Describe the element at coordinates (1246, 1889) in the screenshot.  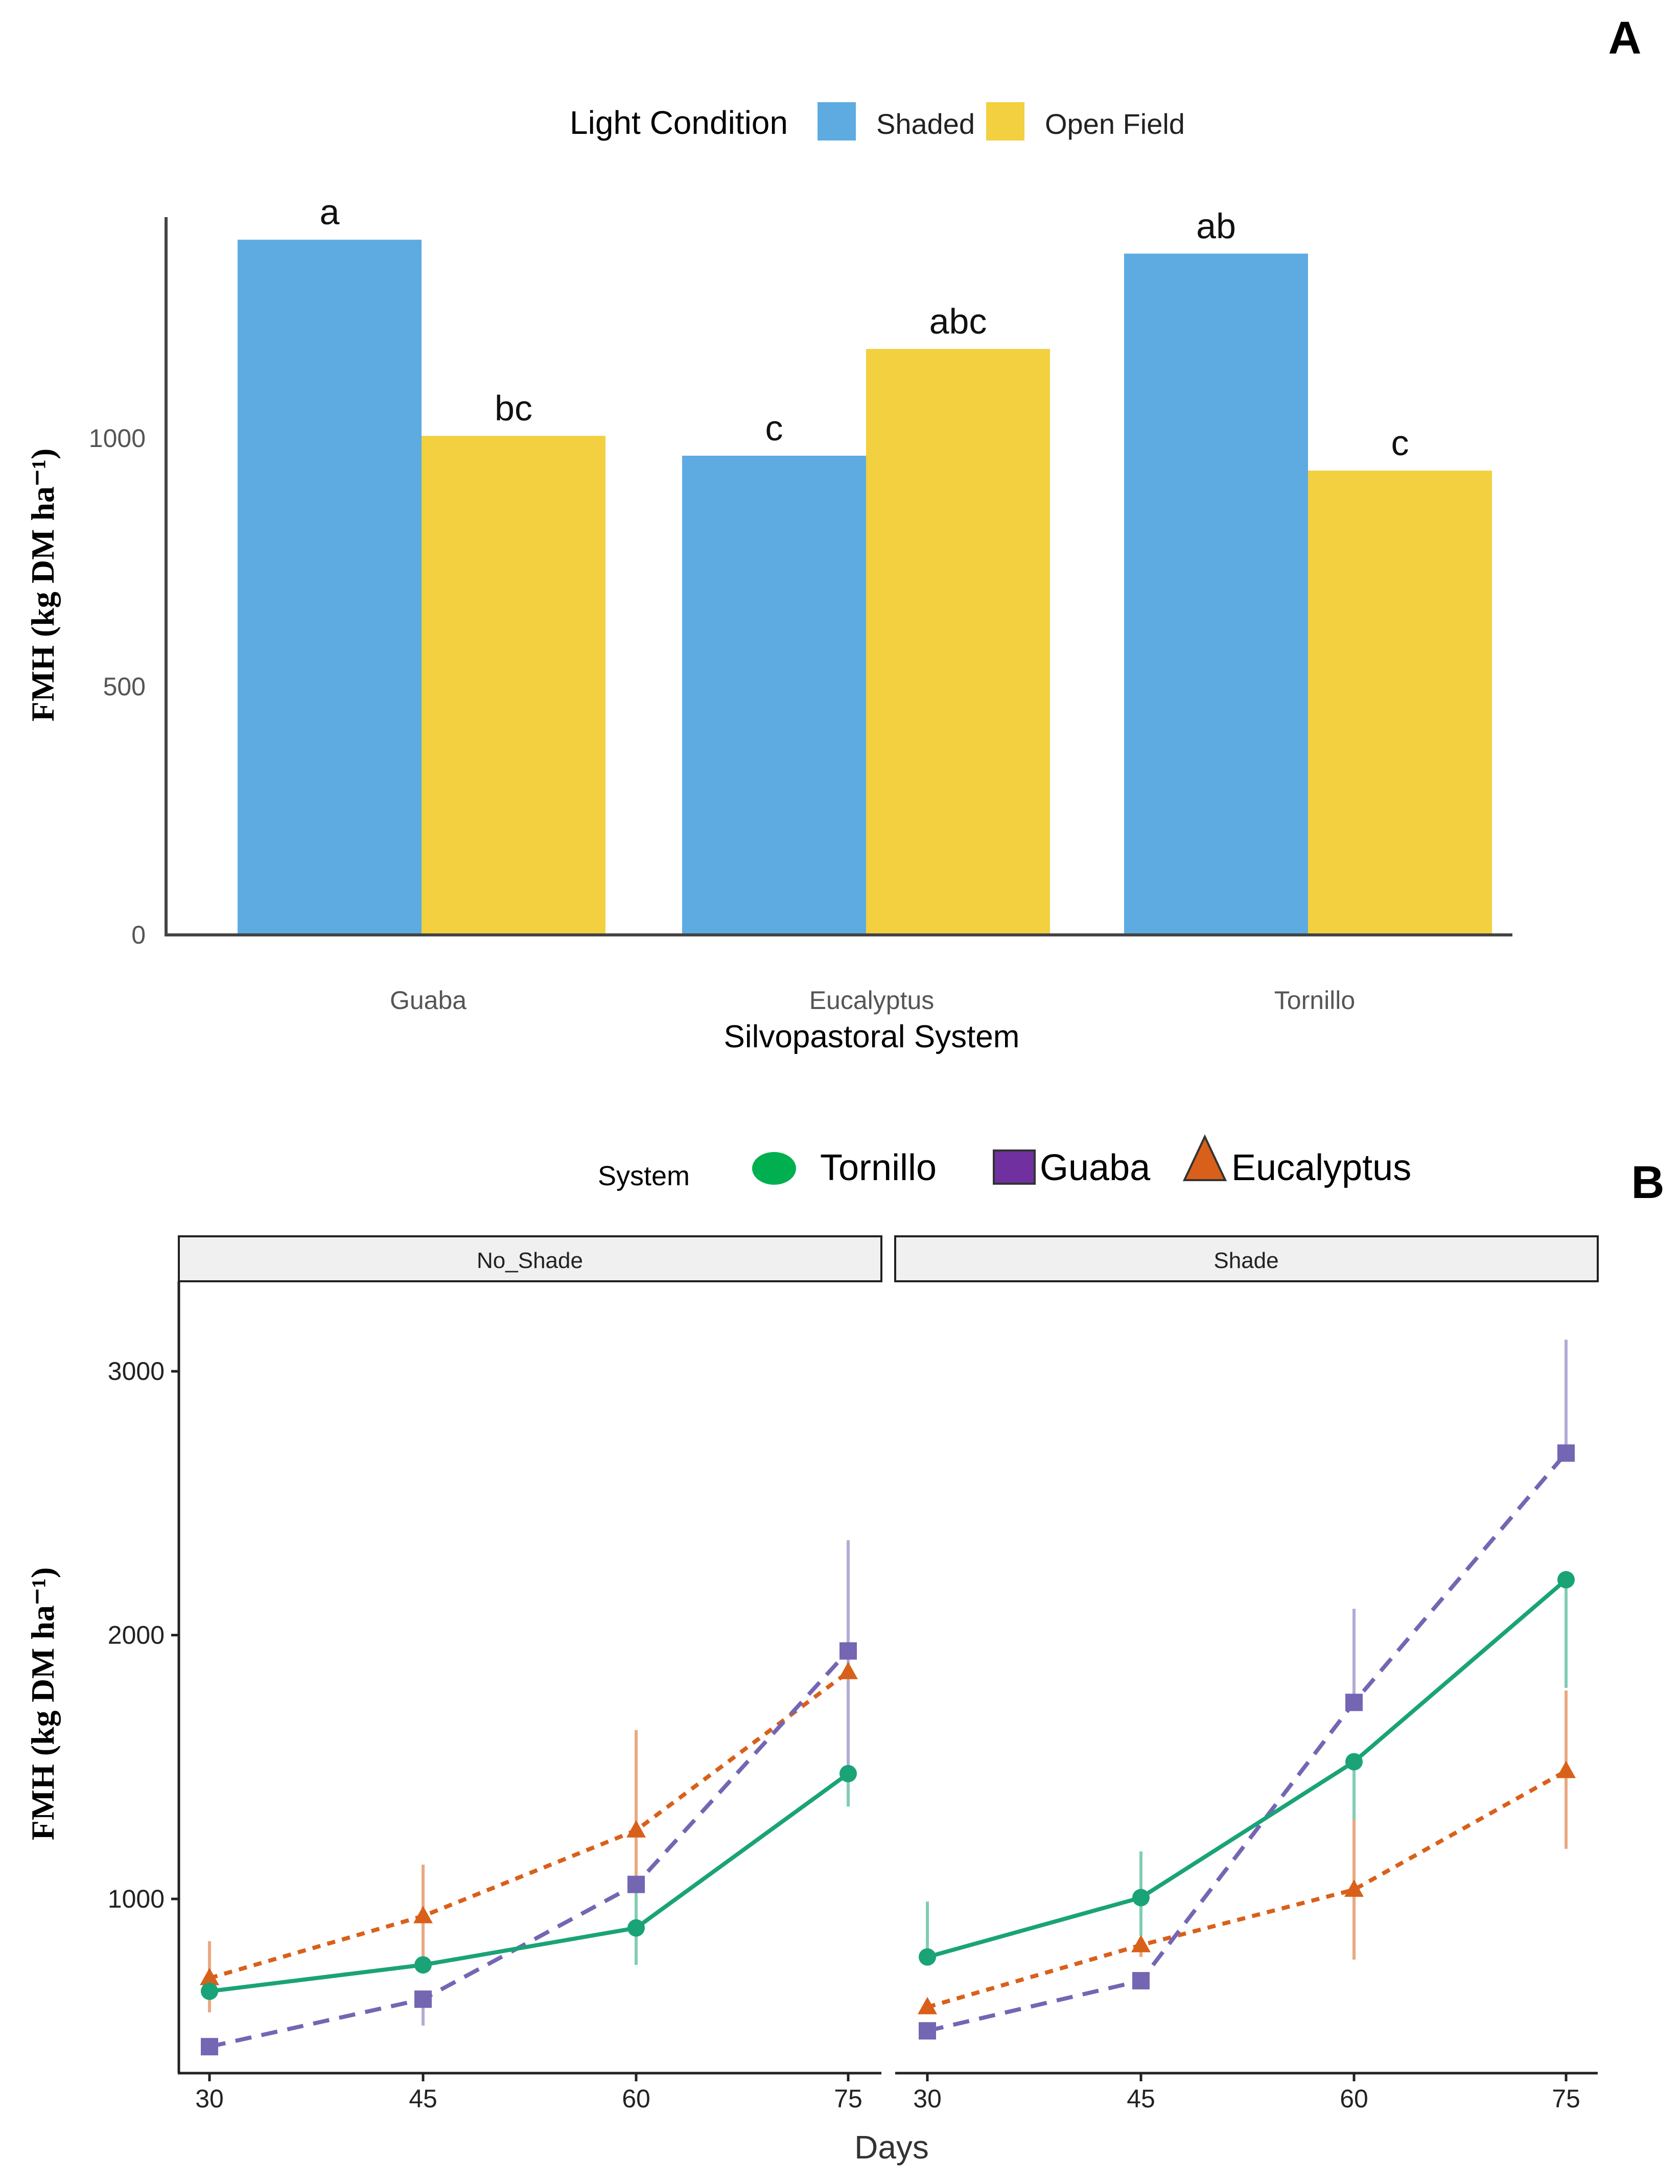
I see `line-shade-eucalyptus` at that location.